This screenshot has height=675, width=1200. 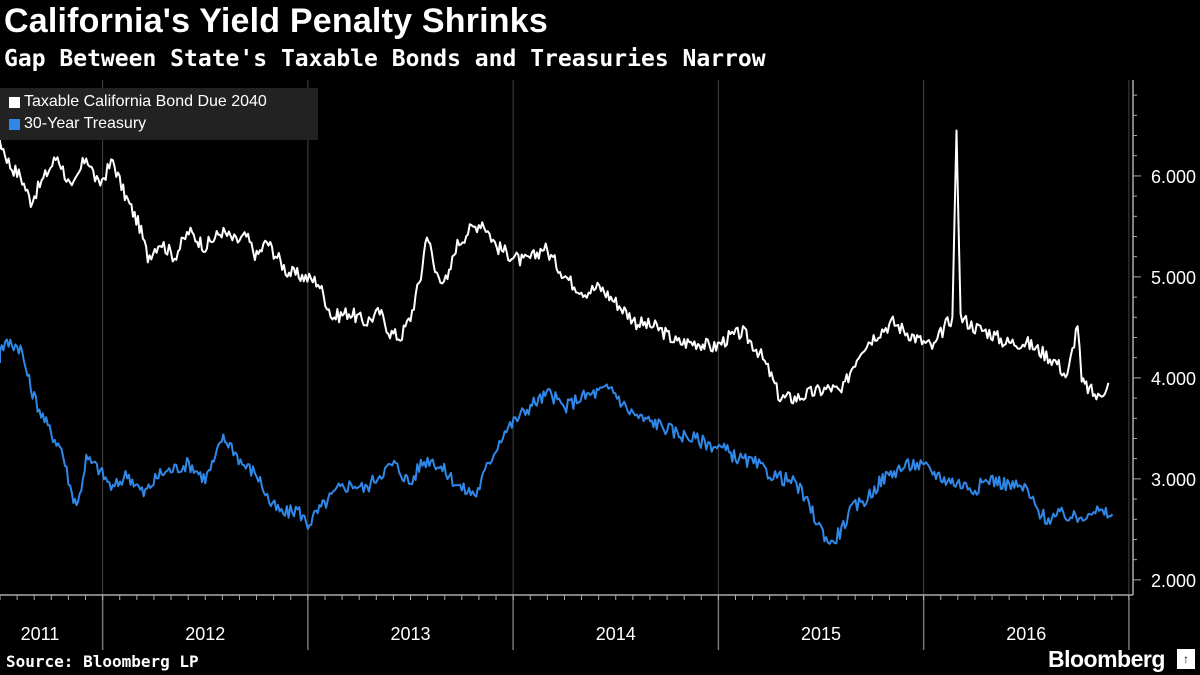 I want to click on legend-swatch-california, so click(x=14, y=102).